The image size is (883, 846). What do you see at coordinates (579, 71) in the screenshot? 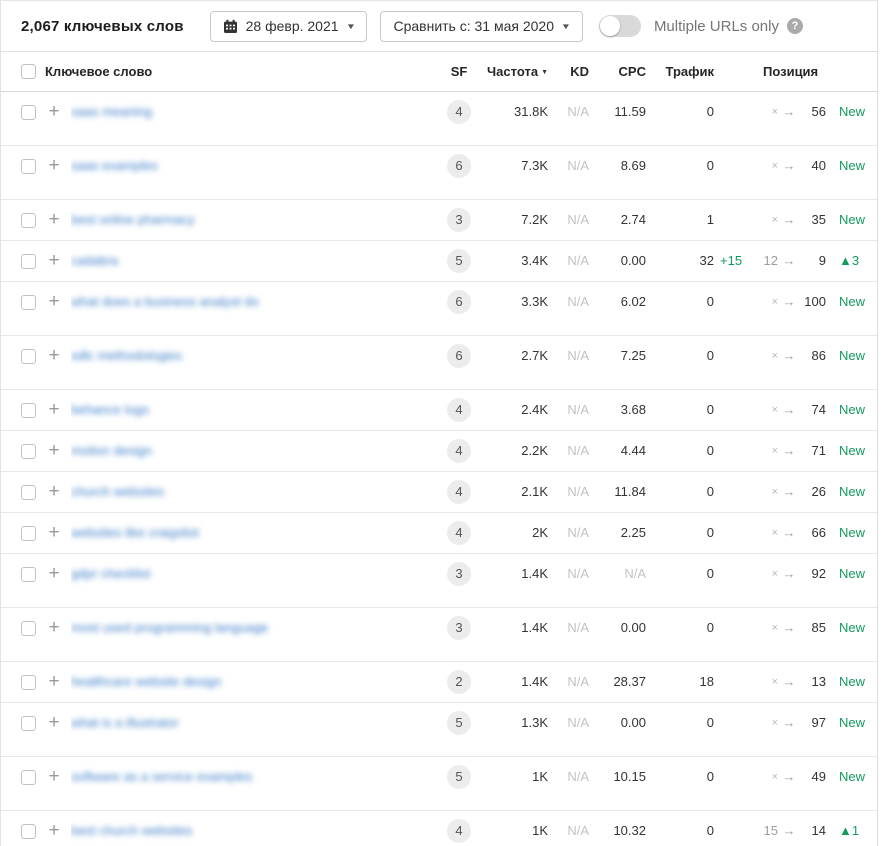
I see `column-header-kd: KD` at bounding box center [579, 71].